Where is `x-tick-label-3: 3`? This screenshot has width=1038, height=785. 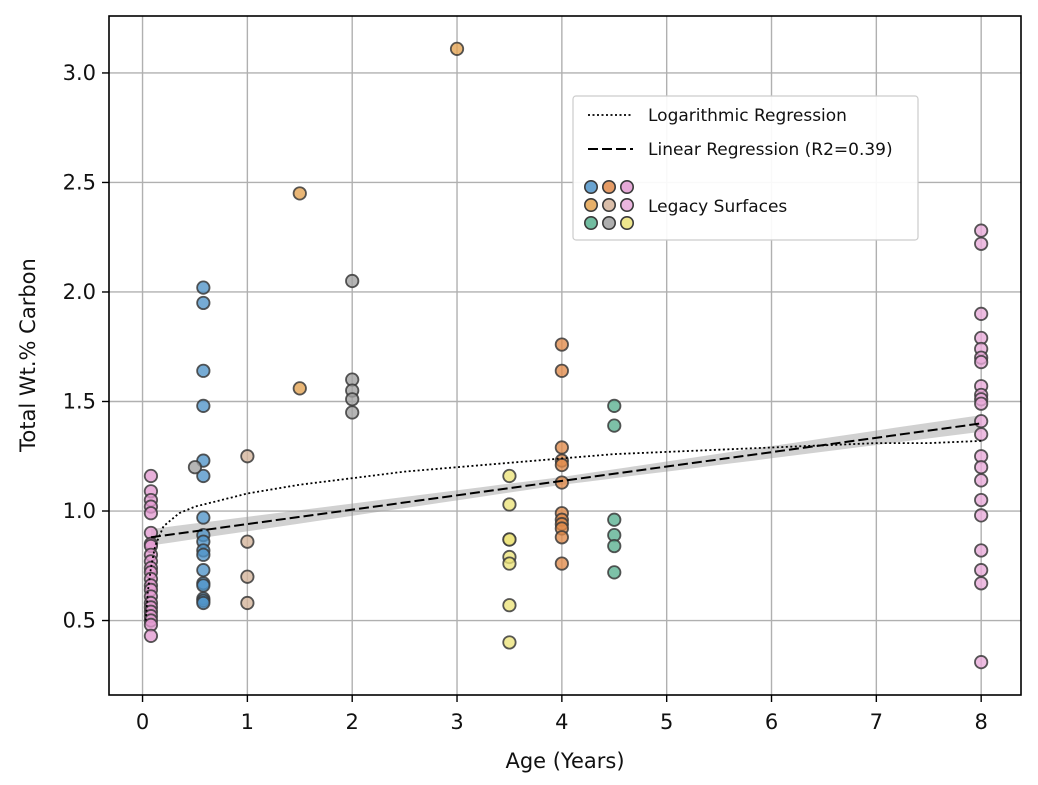 x-tick-label-3: 3 is located at coordinates (456, 722).